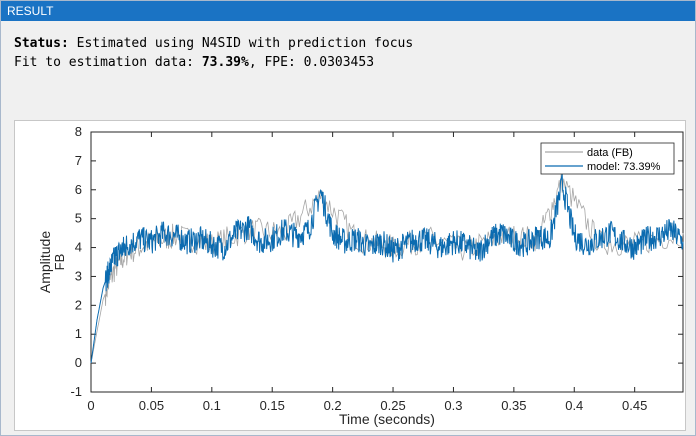 The image size is (696, 436). Describe the element at coordinates (634, 405) in the screenshot. I see `x-tick-label: 0.45` at that location.